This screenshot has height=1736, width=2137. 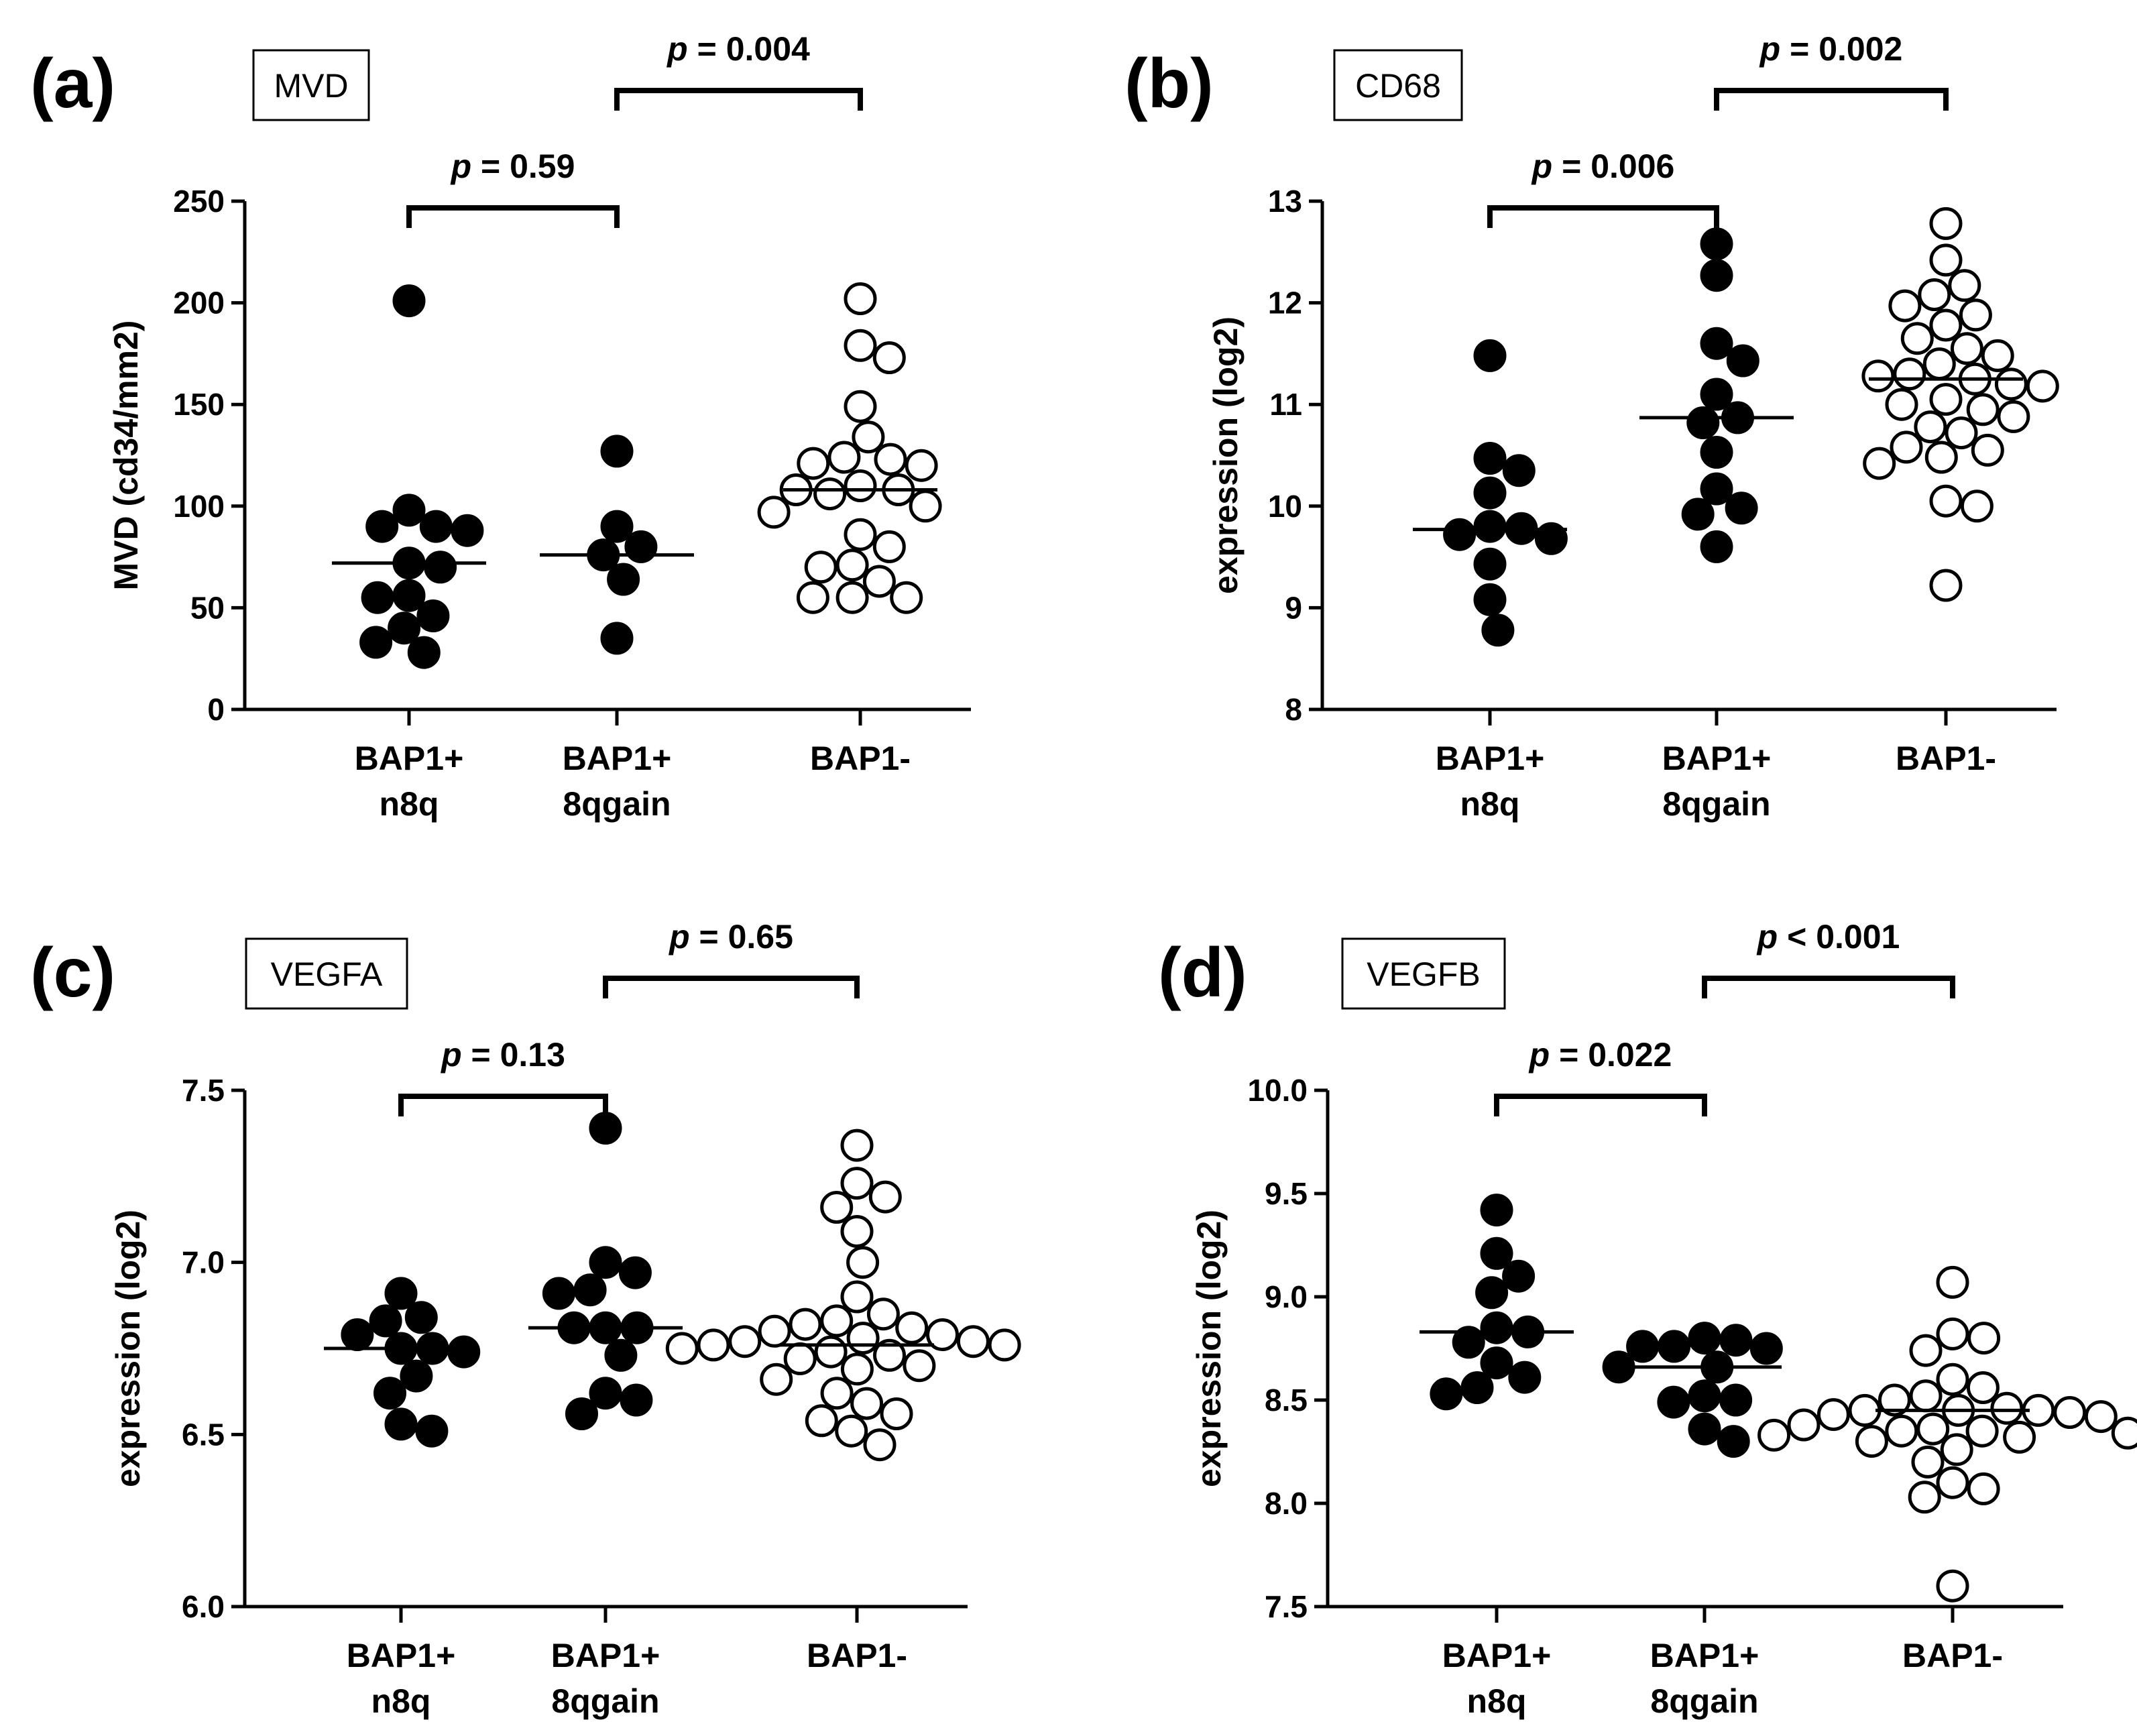 I want to click on y-tick-label: 8, so click(x=1293, y=710).